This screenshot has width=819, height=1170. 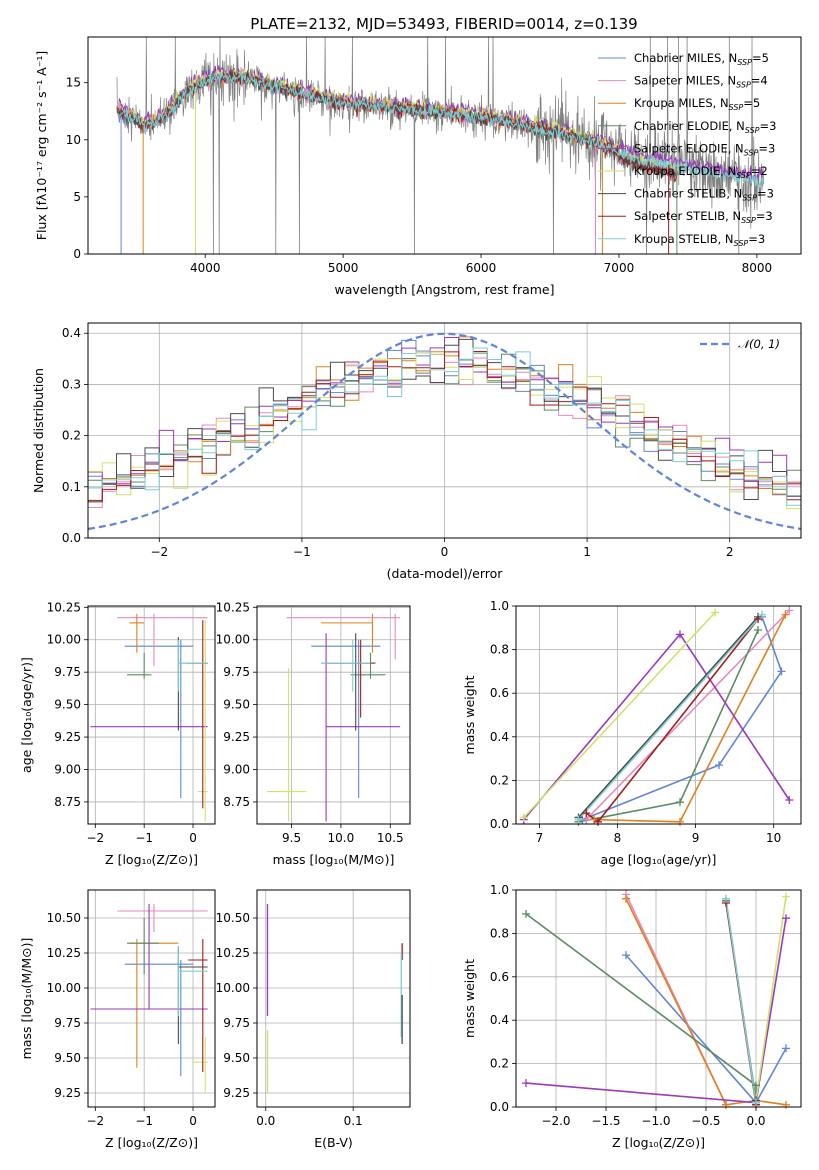 I want to click on x-tick-label: −1.5, so click(x=605, y=1121).